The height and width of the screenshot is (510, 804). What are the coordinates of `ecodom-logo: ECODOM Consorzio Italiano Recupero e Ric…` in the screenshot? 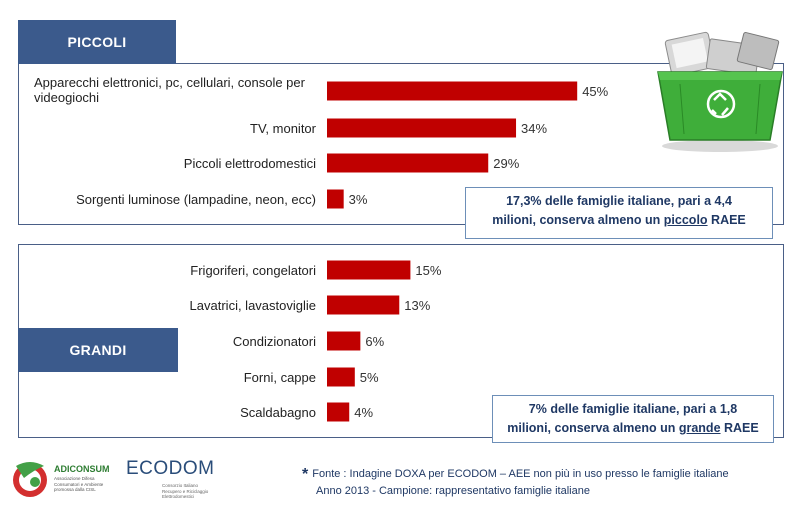 It's located at (171, 482).